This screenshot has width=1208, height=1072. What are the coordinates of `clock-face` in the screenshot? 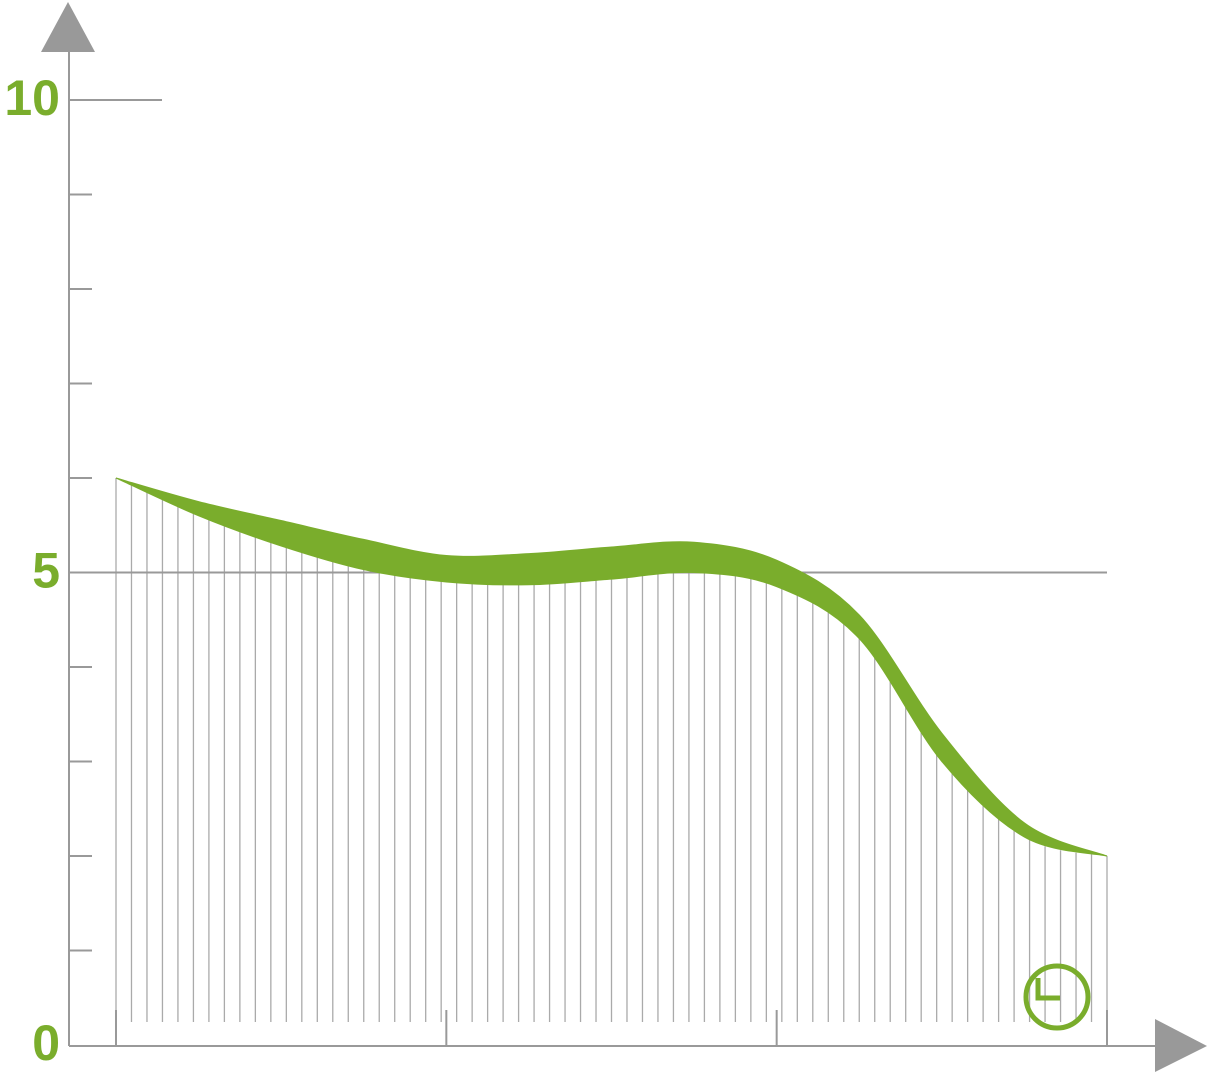 It's located at (1057, 997).